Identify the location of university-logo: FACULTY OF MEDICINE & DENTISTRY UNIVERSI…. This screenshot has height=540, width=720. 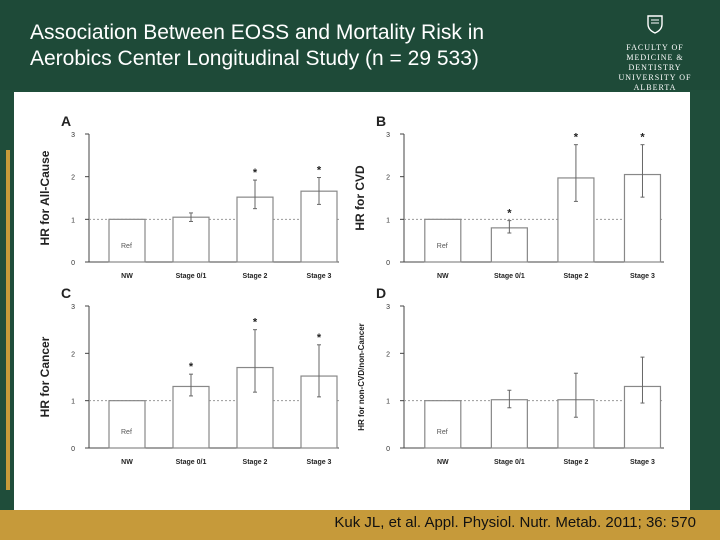
(655, 53).